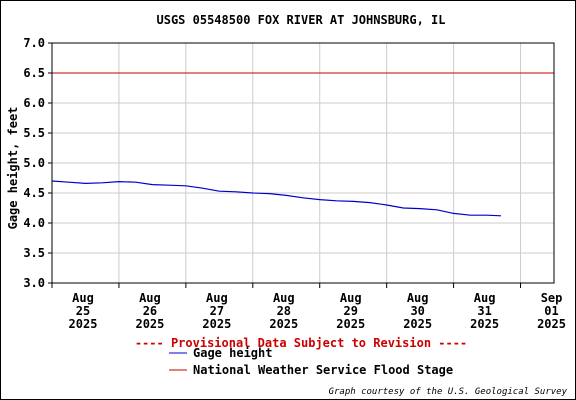  What do you see at coordinates (217, 311) in the screenshot?
I see `x-tick-label: 27` at bounding box center [217, 311].